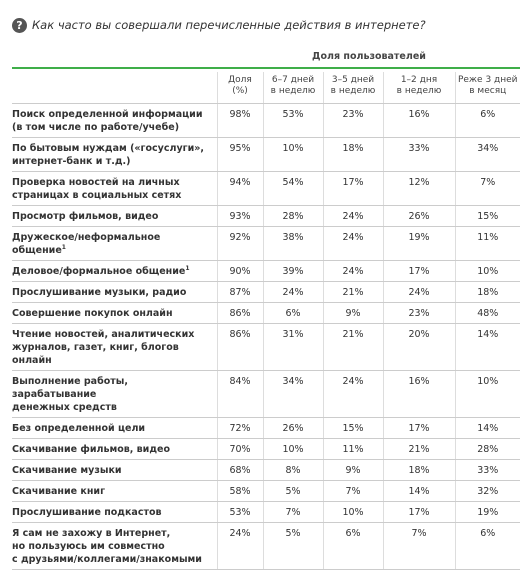  Describe the element at coordinates (96, 127) in the screenshot. I see `row-label-line: (в том числе по работе/учебе)` at that location.